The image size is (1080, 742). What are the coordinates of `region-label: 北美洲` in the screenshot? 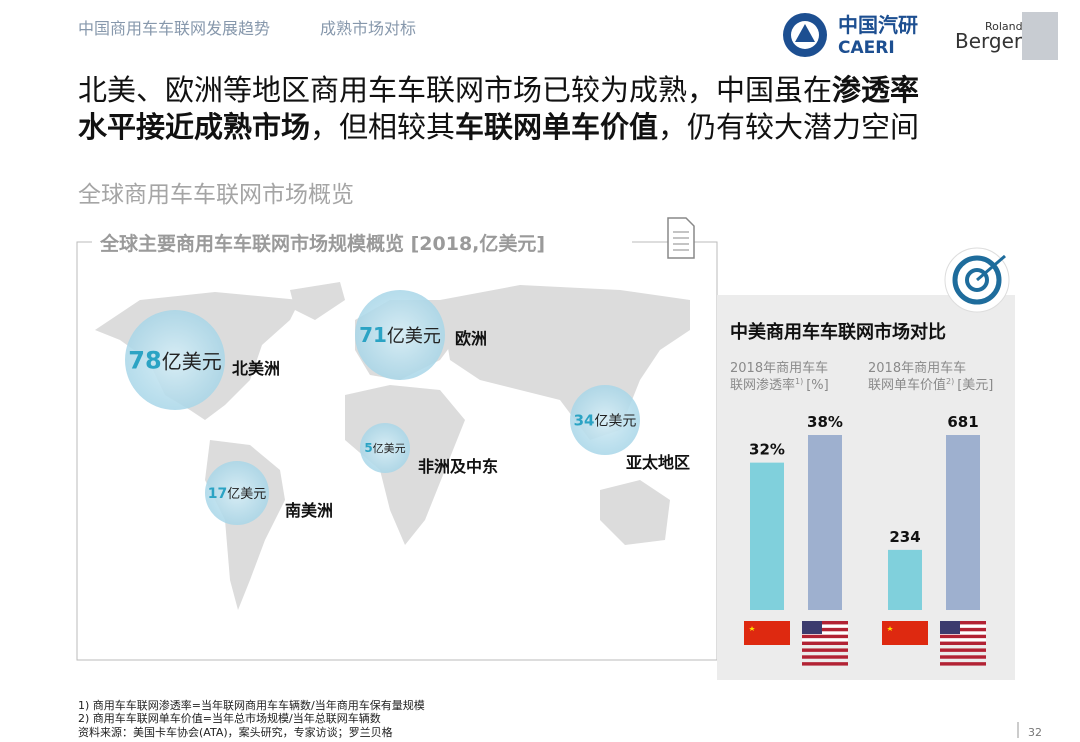 It's located at (256, 368).